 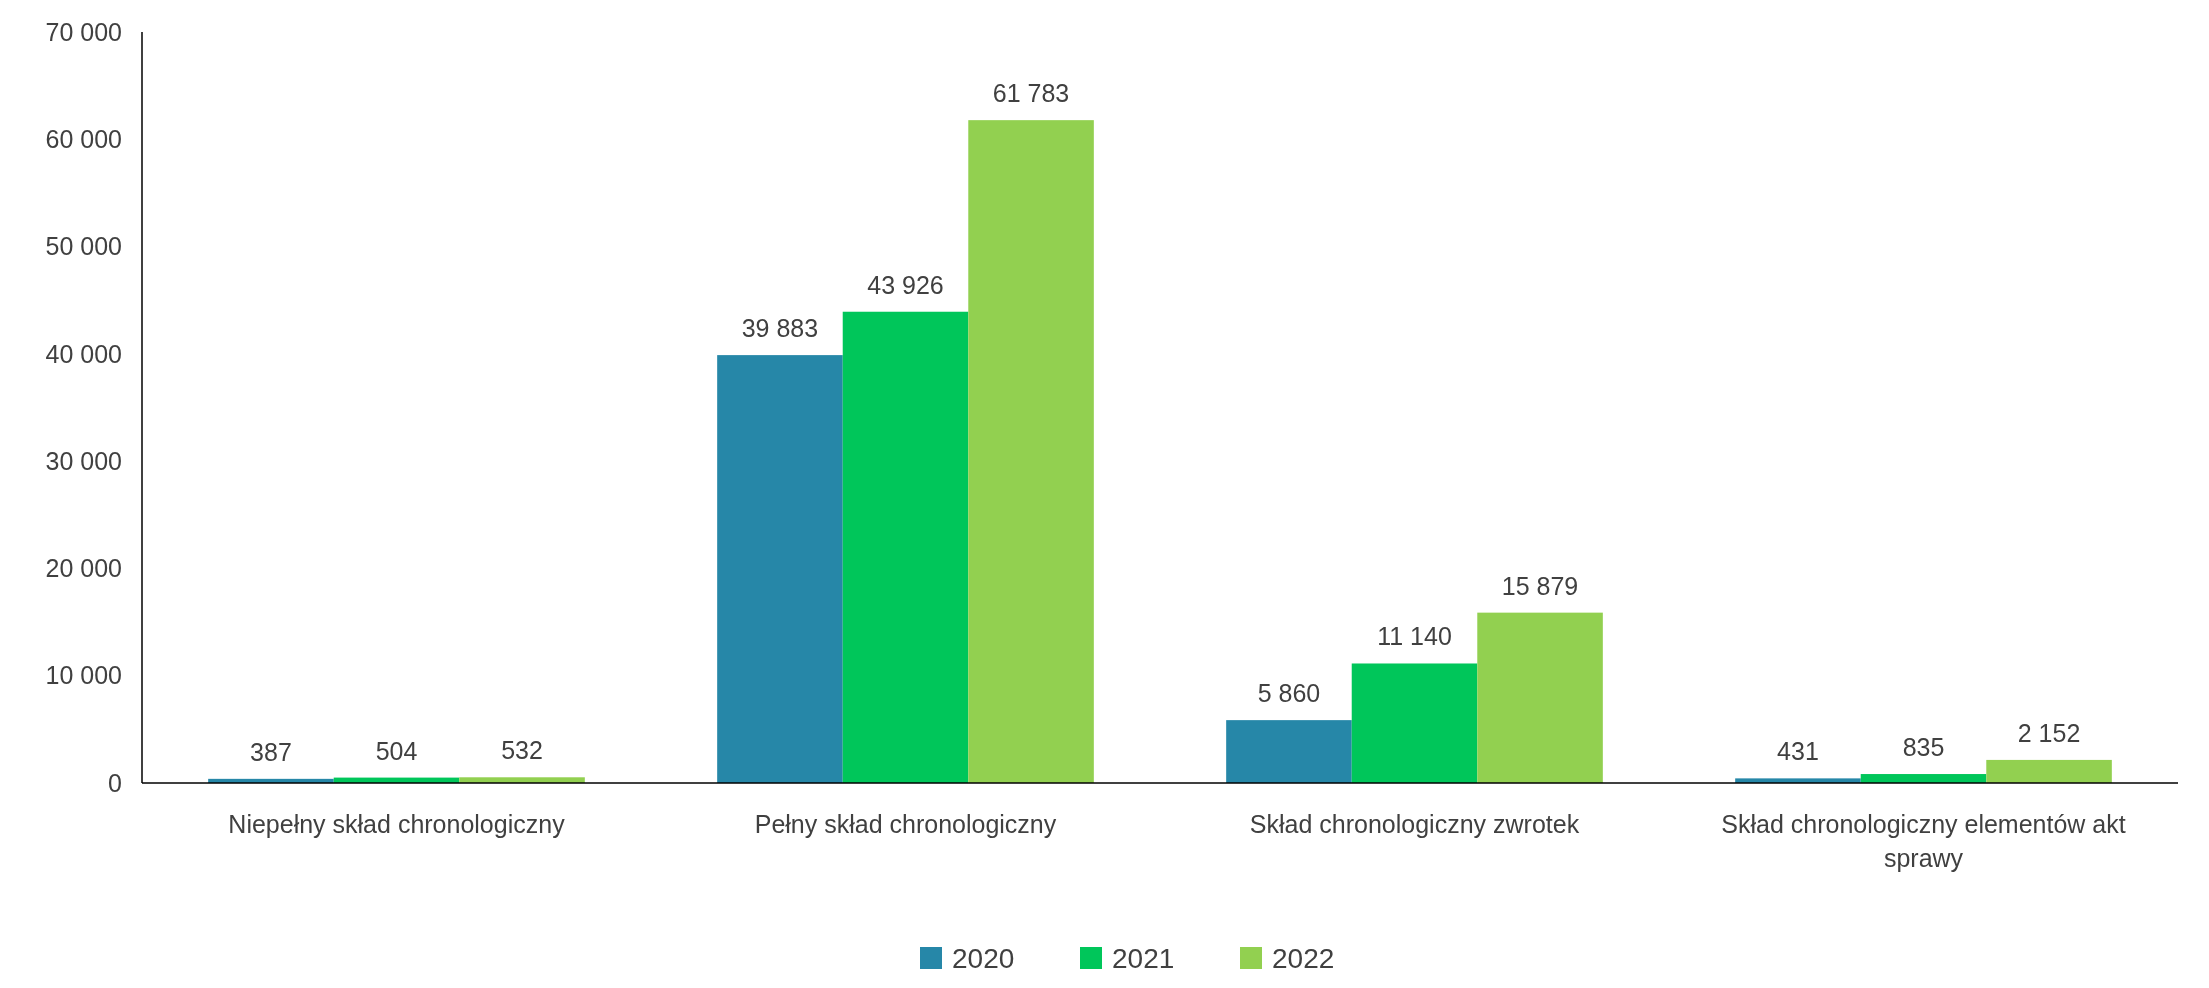 I want to click on x-tick-label: Skład chronologiczny elementów akt sprawy, so click(x=1923, y=841).